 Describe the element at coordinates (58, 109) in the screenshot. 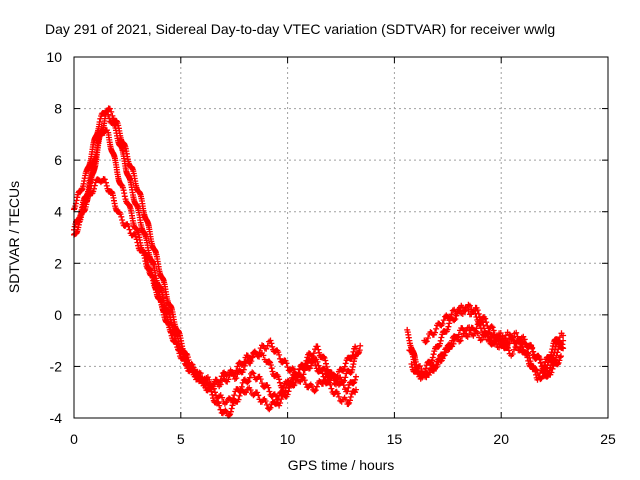

I see `y-tick-label: 8` at that location.